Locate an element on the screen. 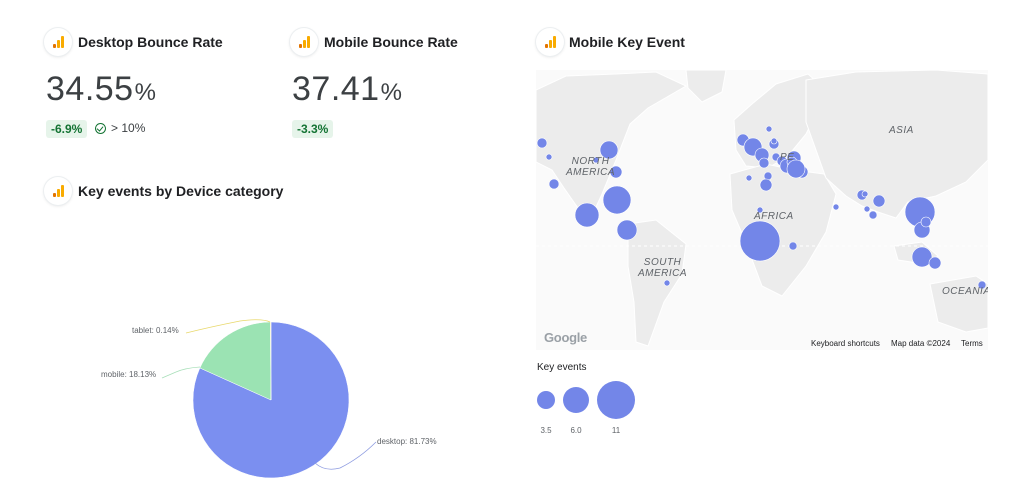 The width and height of the screenshot is (1024, 501). pie-label-desktop: desktop: 81.73% is located at coordinates (407, 441).